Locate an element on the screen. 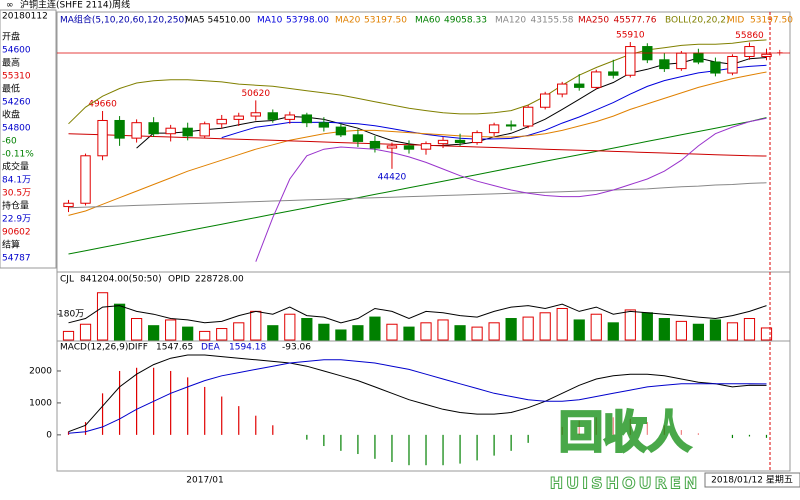 This screenshot has height=500, width=800. legend-value: 49058.33 is located at coordinates (465, 21).